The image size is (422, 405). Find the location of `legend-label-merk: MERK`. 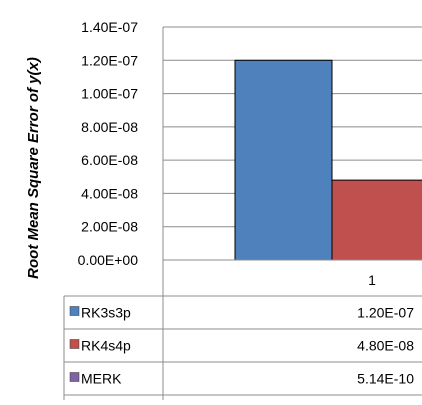

legend-label-merk: MERK is located at coordinates (101, 379).